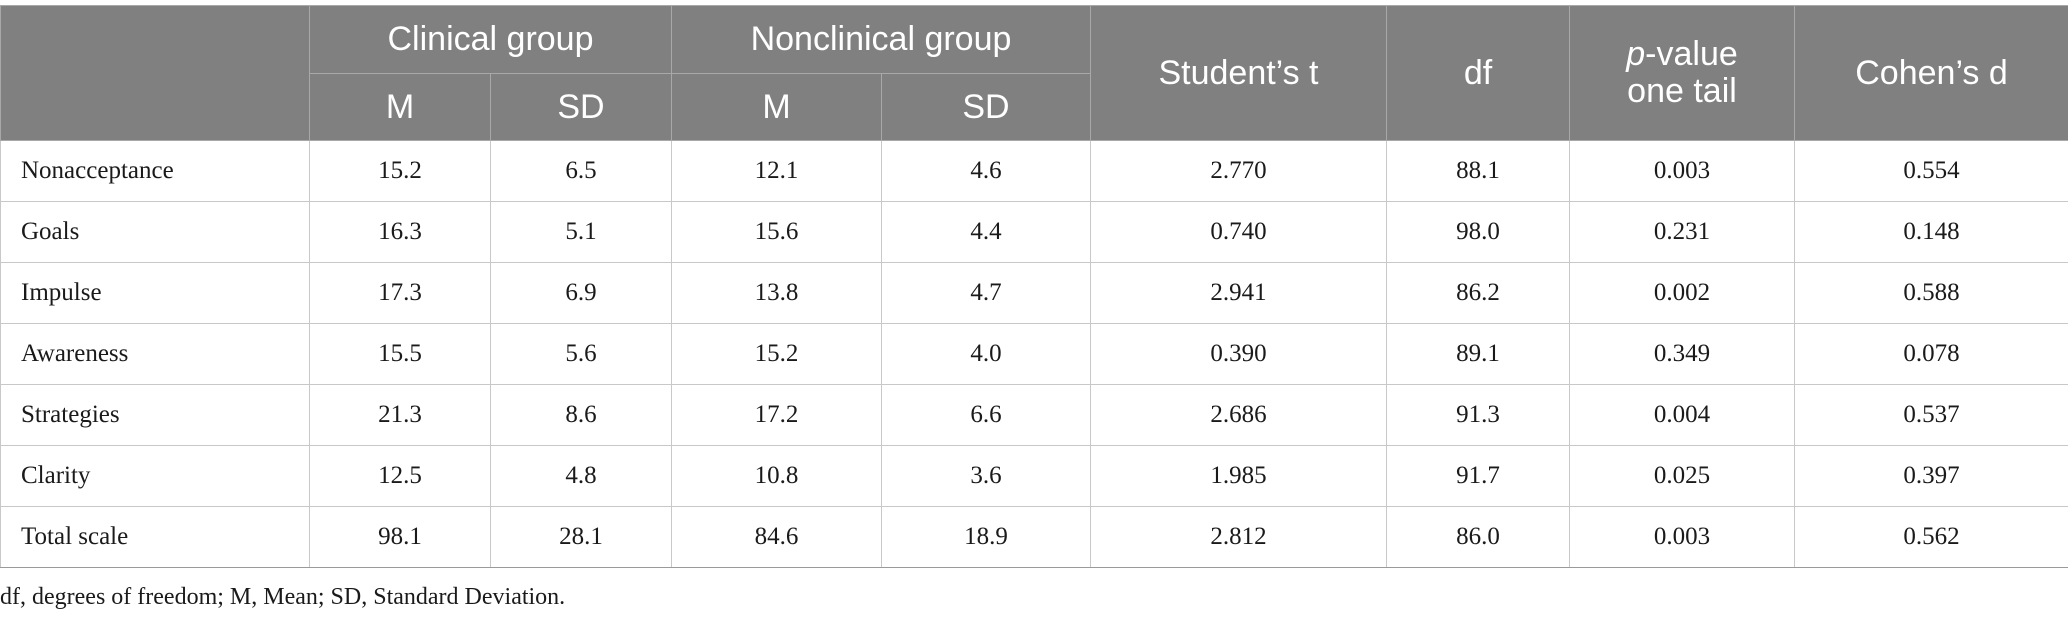 Image resolution: width=2068 pixels, height=623 pixels. Describe the element at coordinates (776, 232) in the screenshot. I see `nonclinical-m-cell: 15.6` at that location.